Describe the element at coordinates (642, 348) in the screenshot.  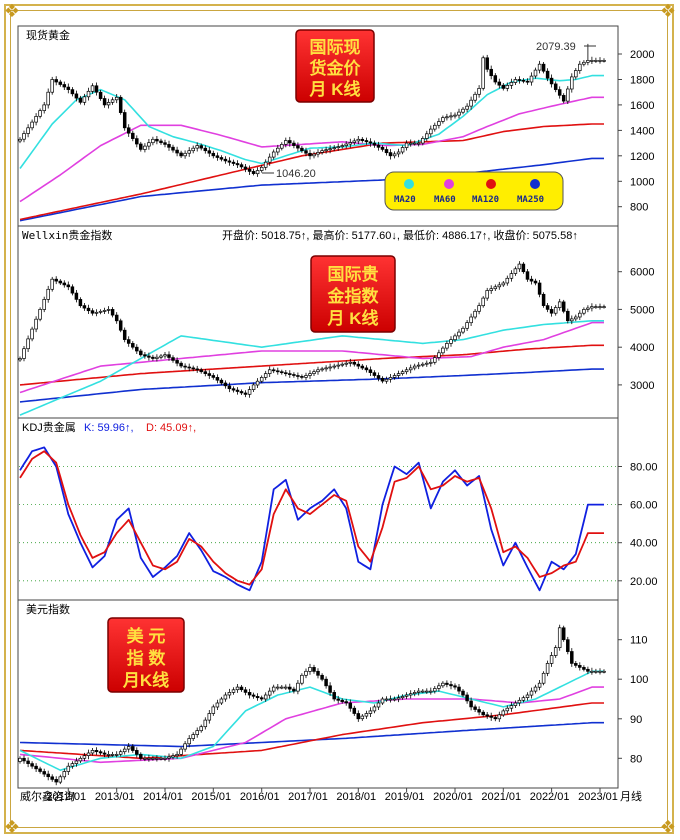
I see `index-ytick-label: 4000` at that location.